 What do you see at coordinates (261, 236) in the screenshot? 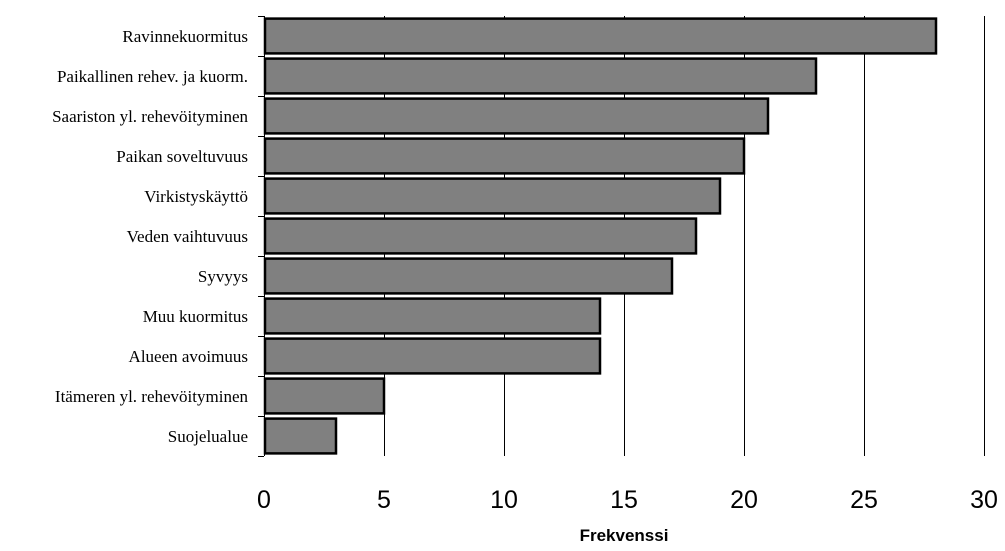
I see `axes` at bounding box center [261, 236].